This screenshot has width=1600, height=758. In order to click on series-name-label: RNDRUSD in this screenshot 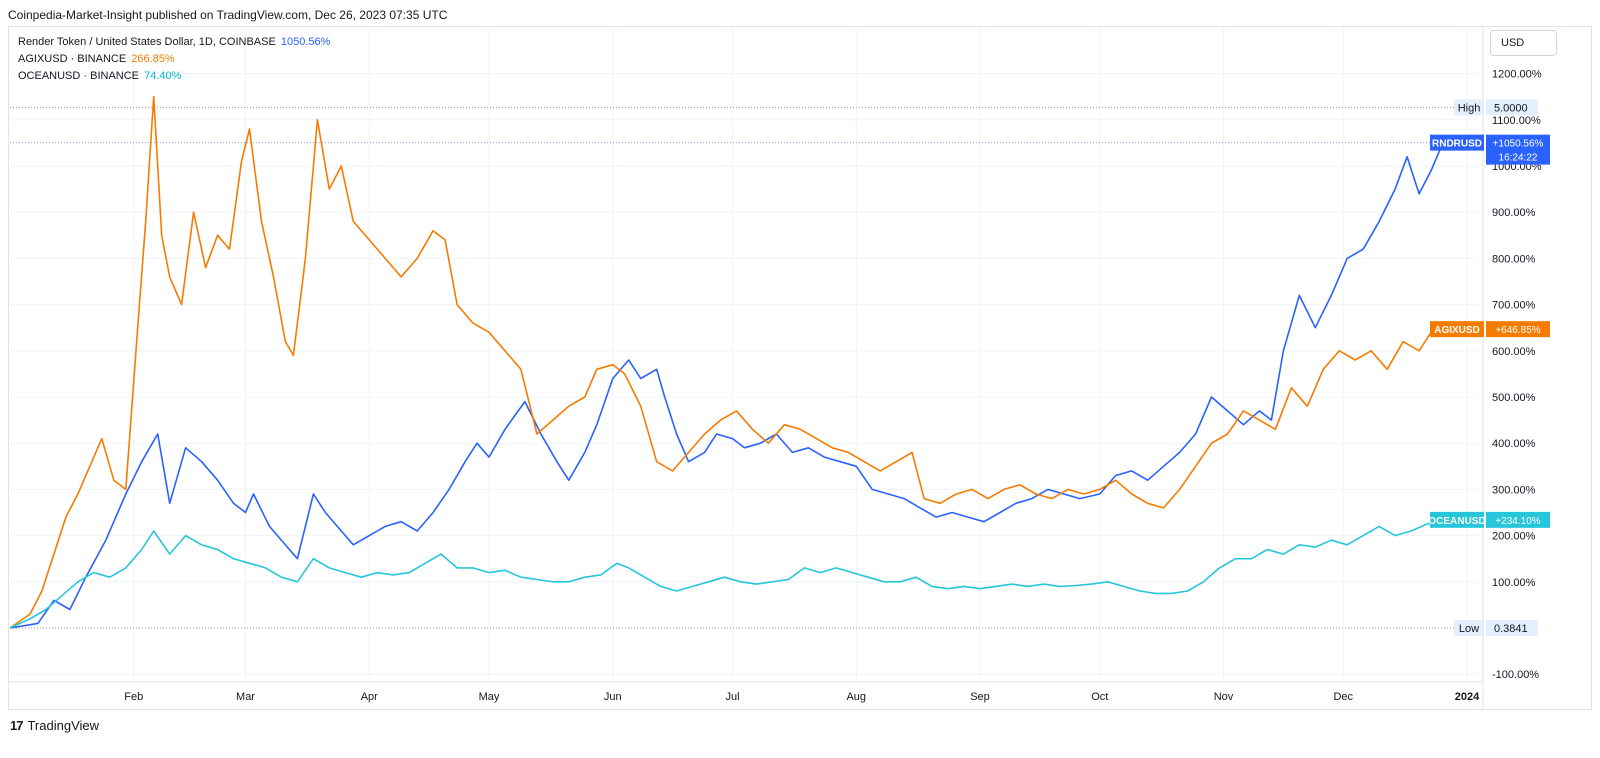, I will do `click(1457, 144)`.